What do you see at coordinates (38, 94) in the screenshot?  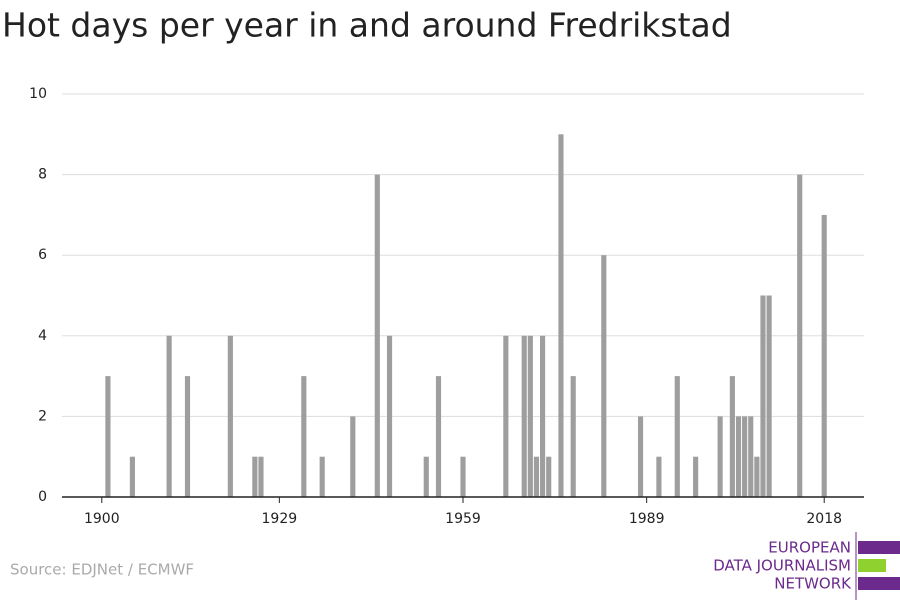 I see `y-tick-label: 10` at bounding box center [38, 94].